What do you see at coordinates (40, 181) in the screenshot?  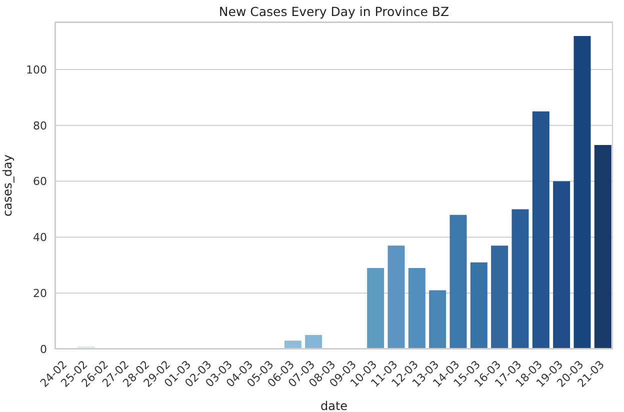 I see `y-tick-label: 60` at bounding box center [40, 181].